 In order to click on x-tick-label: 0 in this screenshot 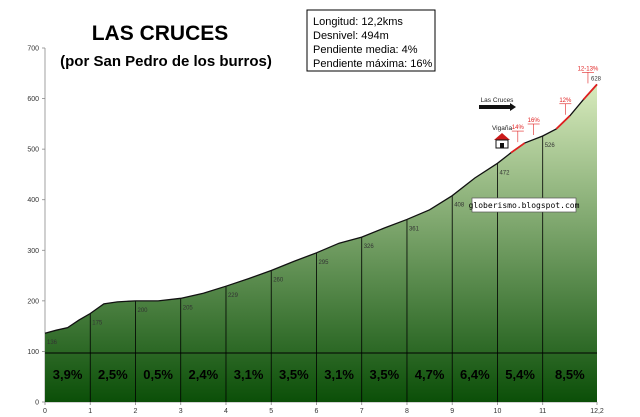, I will do `click(45, 411)`.